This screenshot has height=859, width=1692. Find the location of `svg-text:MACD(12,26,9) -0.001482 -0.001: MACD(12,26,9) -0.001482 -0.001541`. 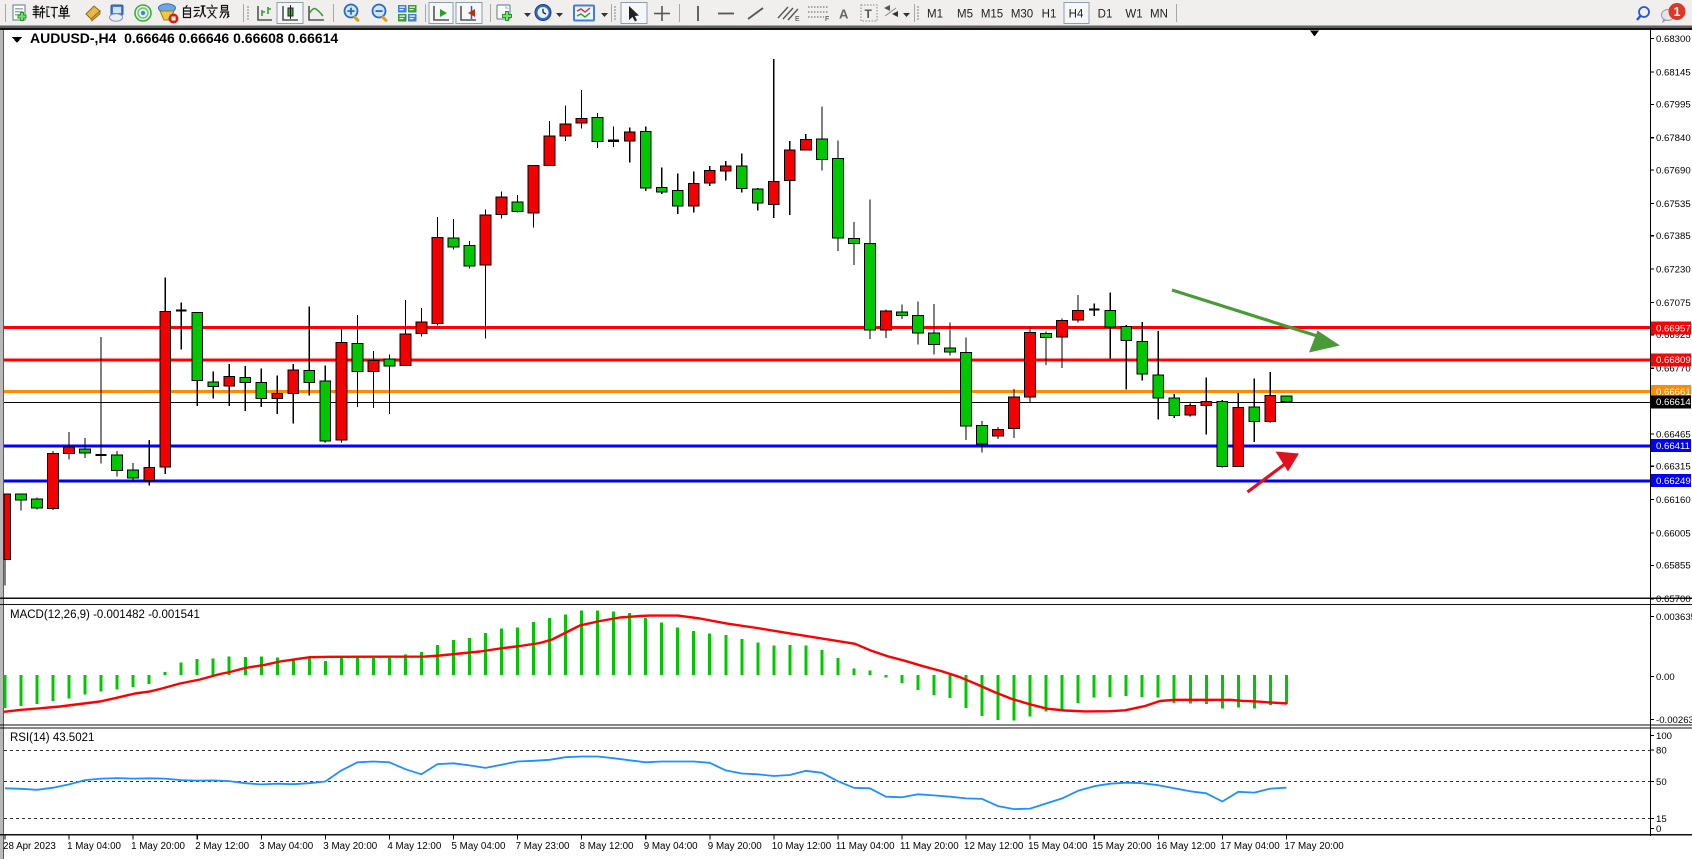

svg-text:MACD(12,26,9) -0.001482 -0.001: MACD(12,26,9) -0.001482 -0.001541 is located at coordinates (105, 615).